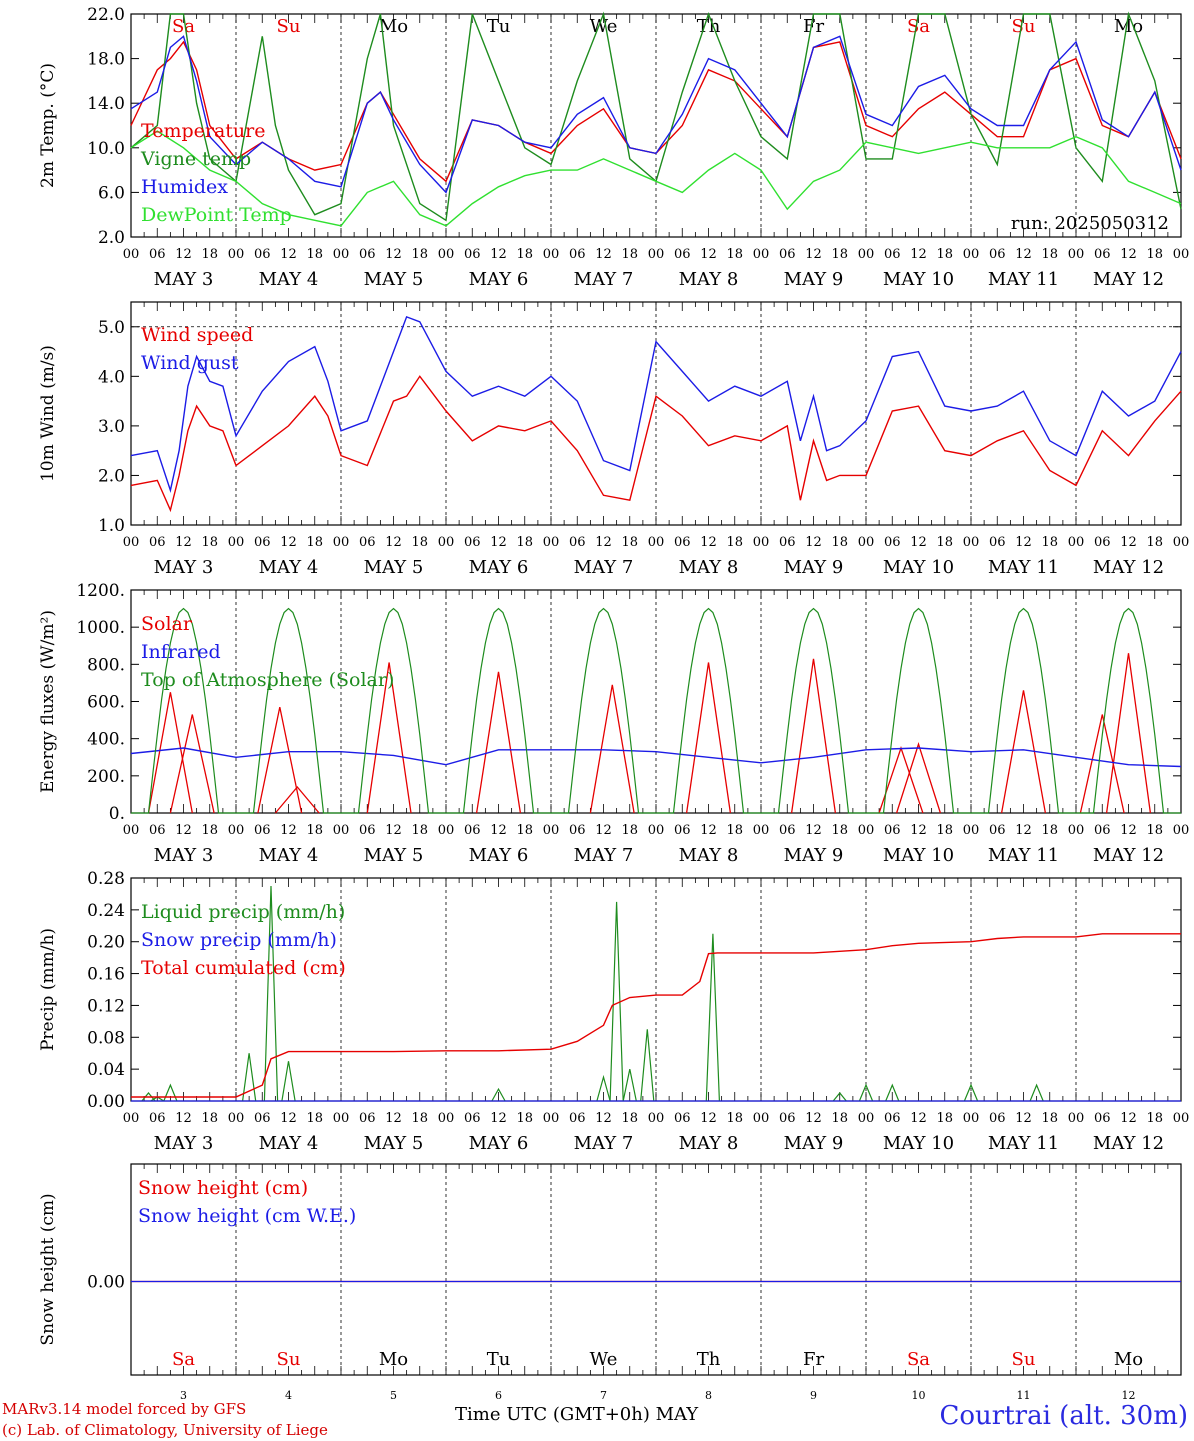 This screenshot has height=1441, width=1194. What do you see at coordinates (111, 238) in the screenshot?
I see `y-tick-label: 2.0` at bounding box center [111, 238].